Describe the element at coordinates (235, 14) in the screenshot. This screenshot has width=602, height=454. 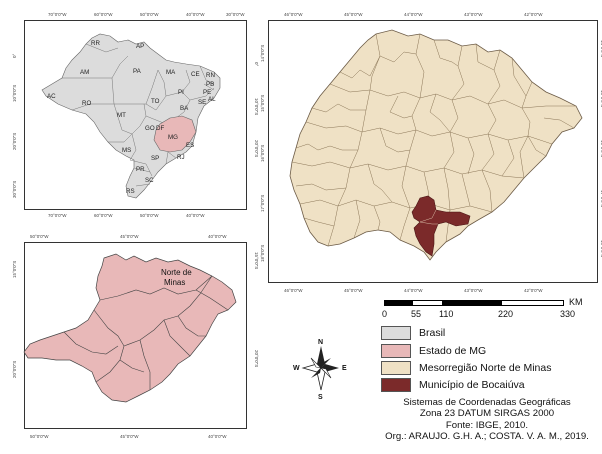
I see `brazil-lon-tick: 30°0'0"W` at that location.